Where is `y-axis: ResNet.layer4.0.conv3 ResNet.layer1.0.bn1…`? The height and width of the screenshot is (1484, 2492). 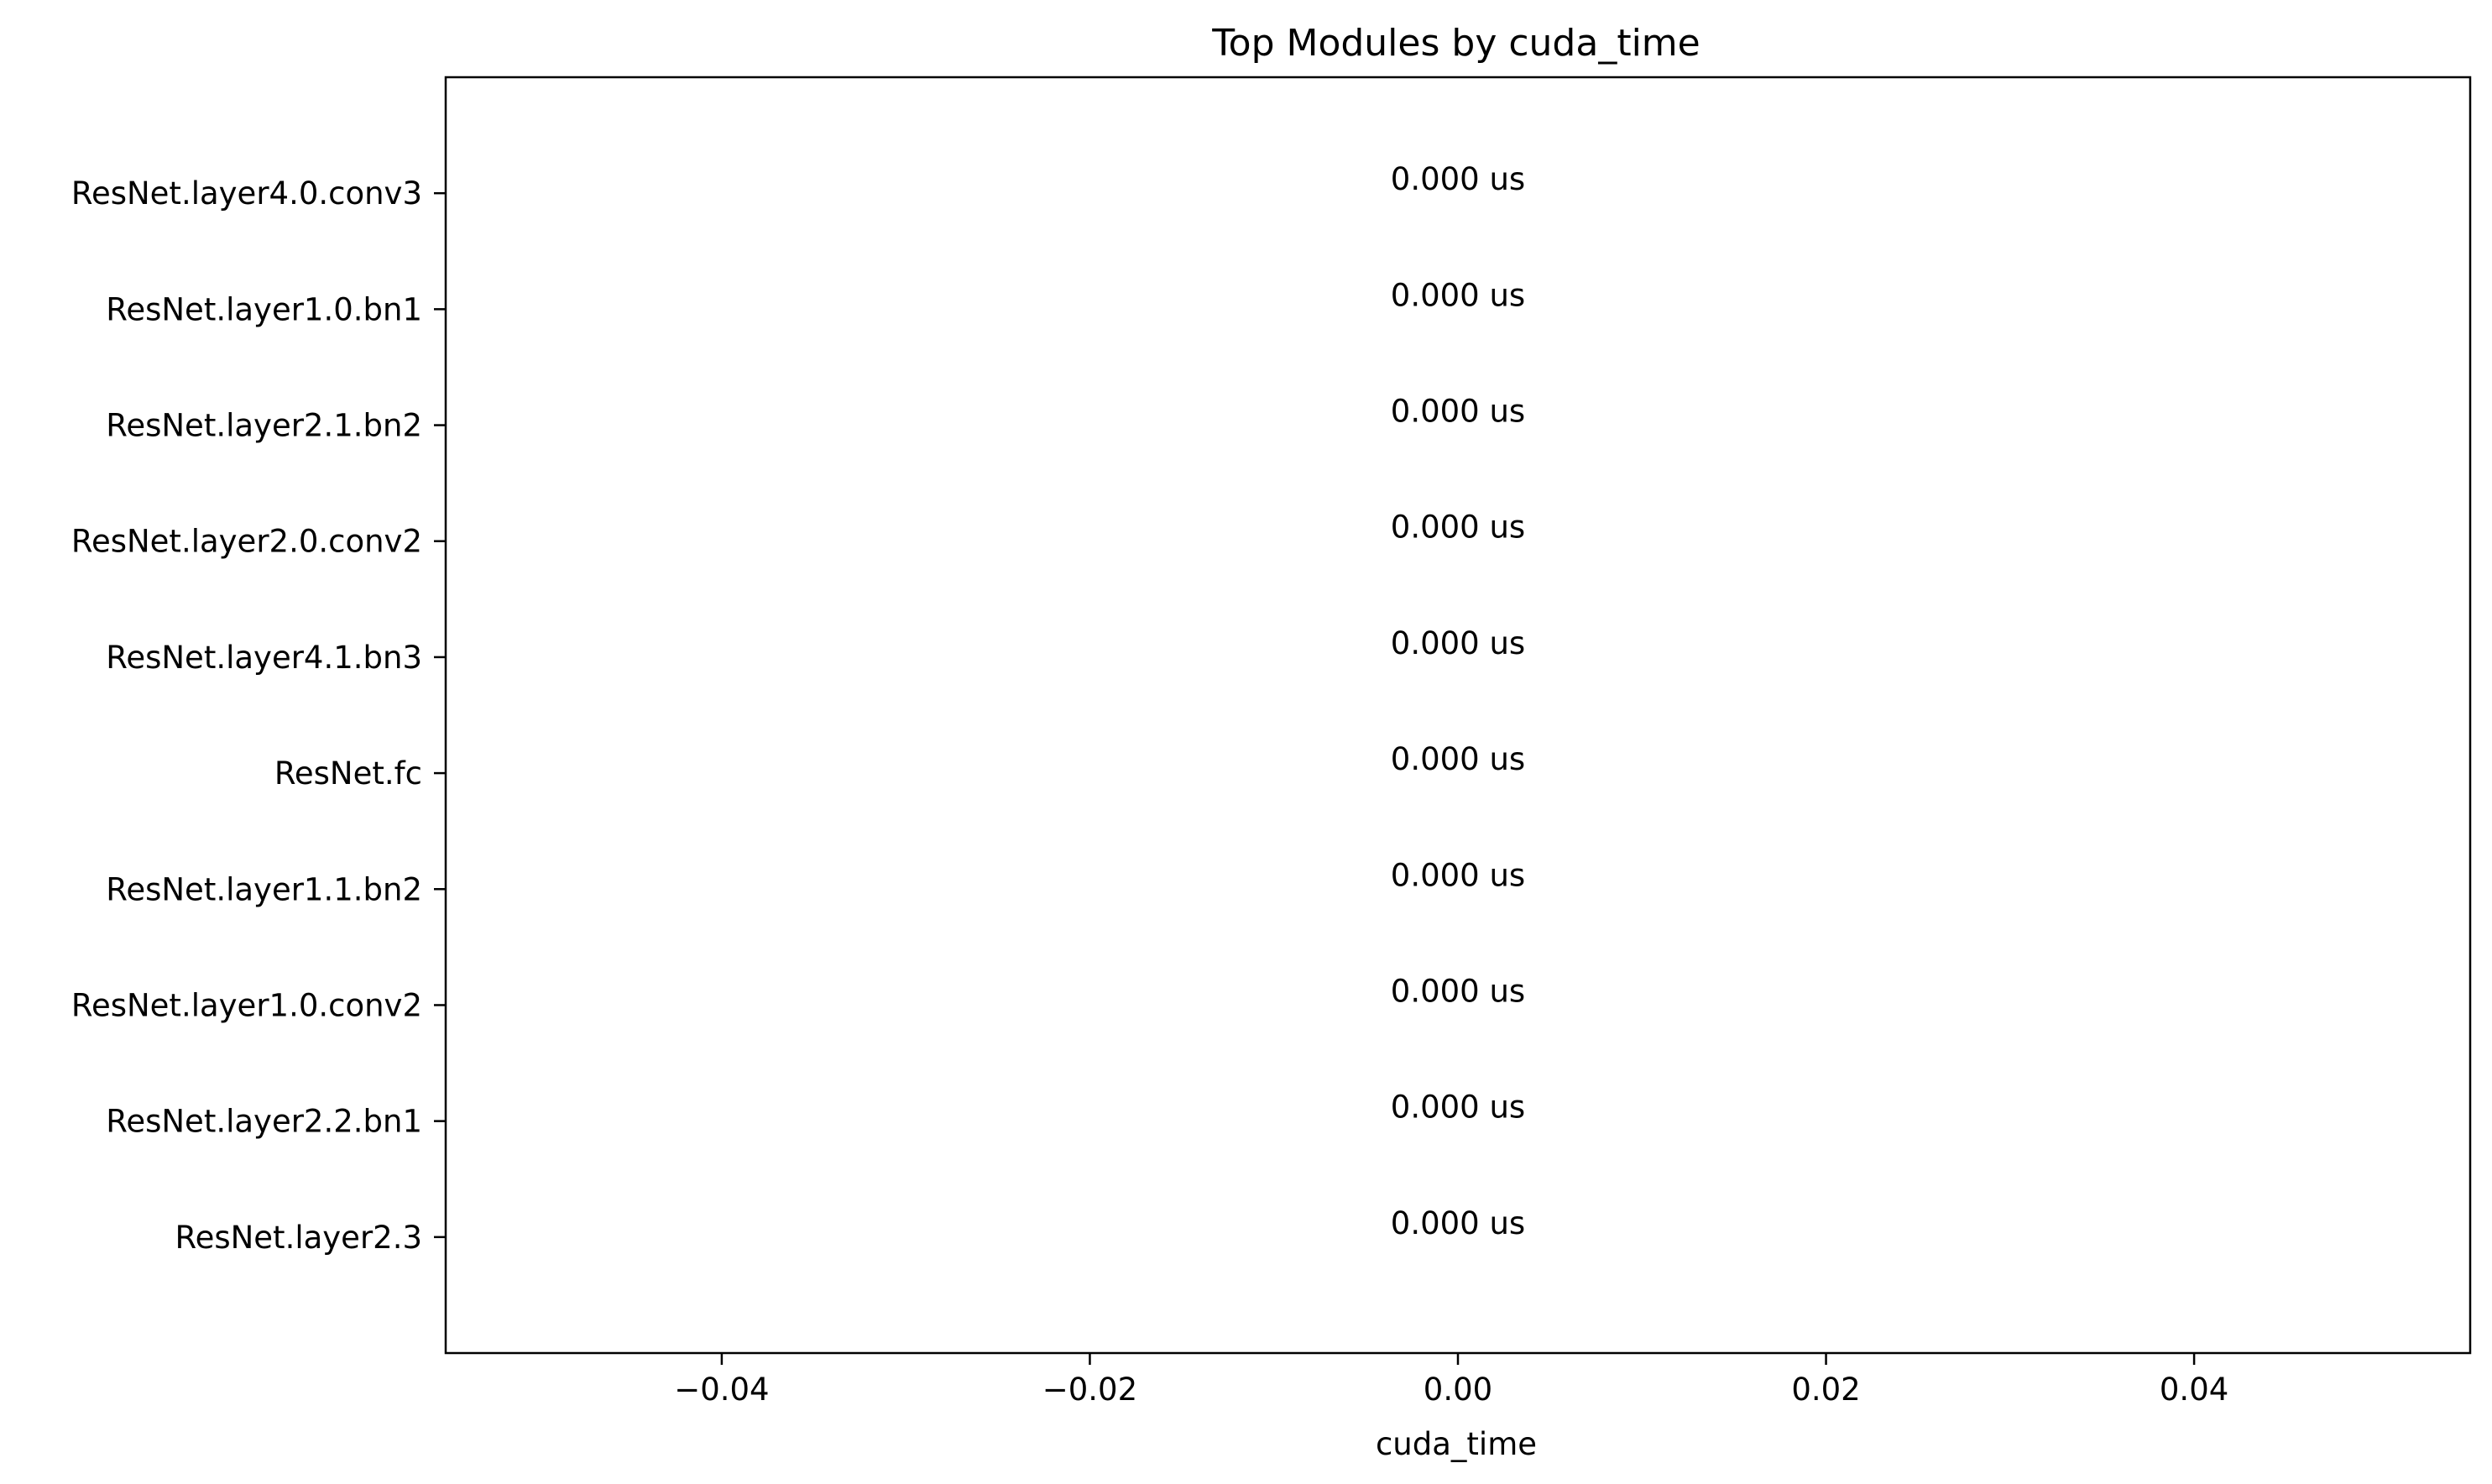 y-axis: ResNet.layer4.0.conv3 ResNet.layer1.0.bn1… is located at coordinates (258, 715).